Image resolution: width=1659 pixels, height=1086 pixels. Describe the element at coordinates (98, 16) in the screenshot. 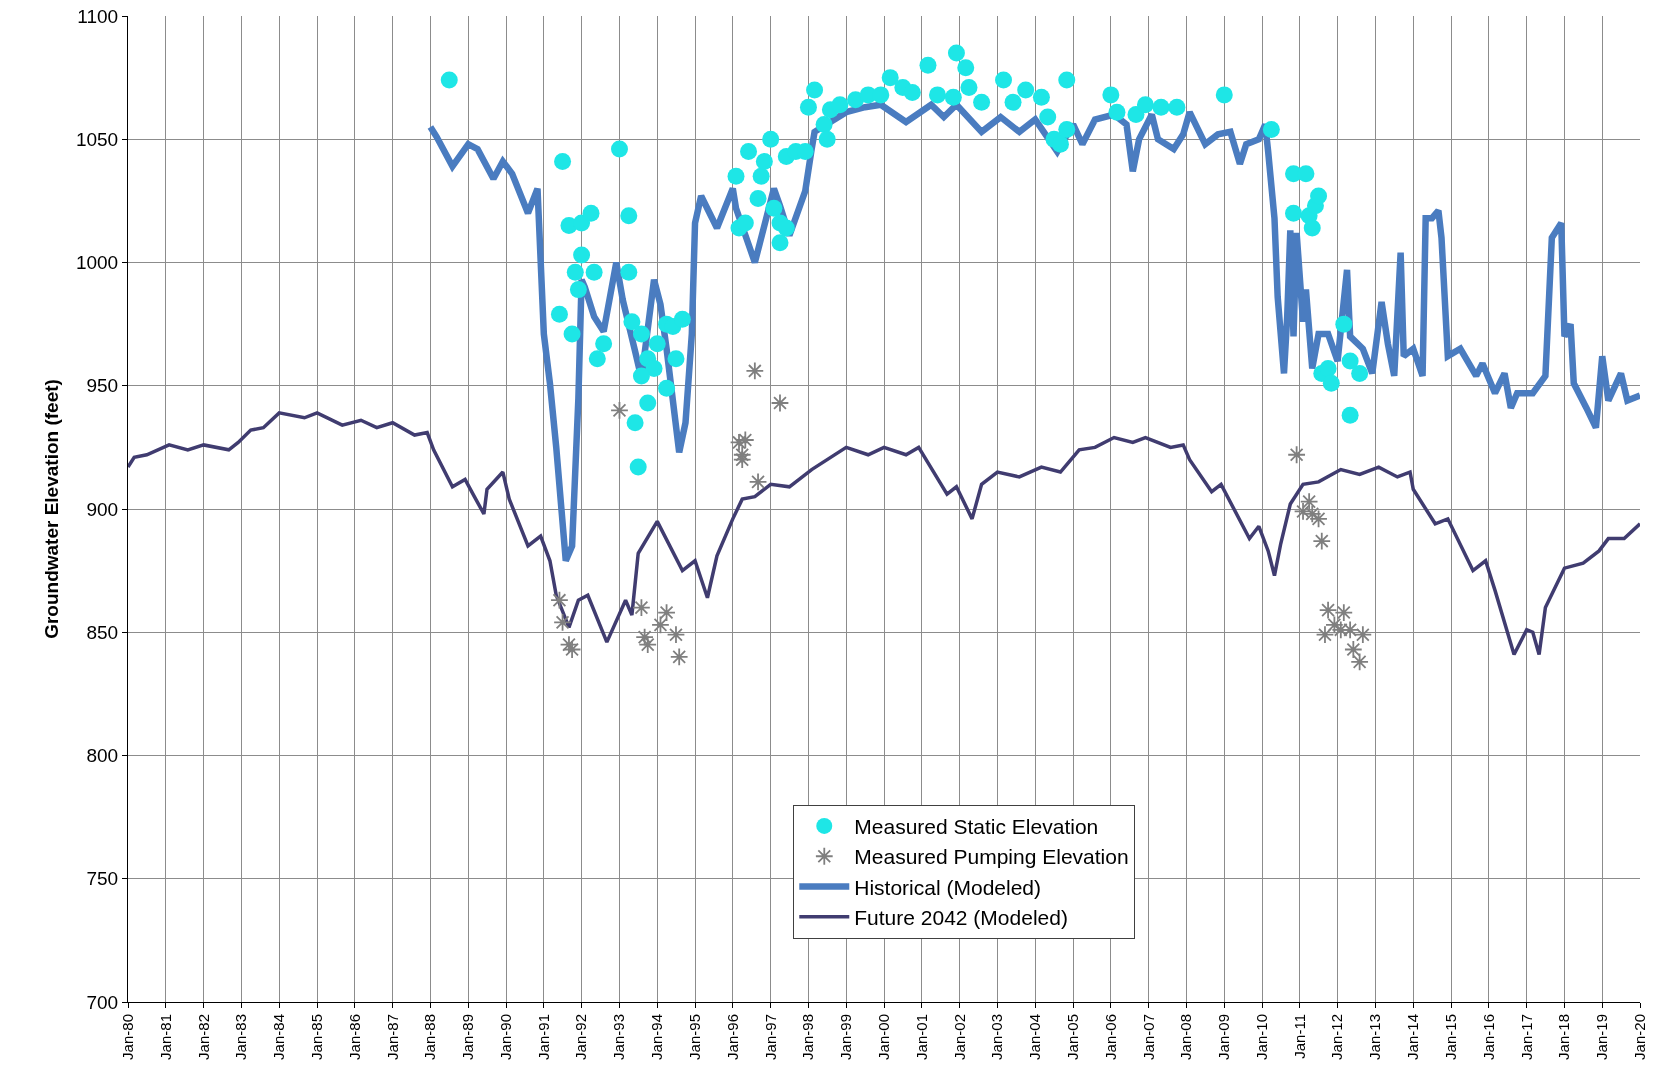

I see `y-tick-label: 1100` at that location.